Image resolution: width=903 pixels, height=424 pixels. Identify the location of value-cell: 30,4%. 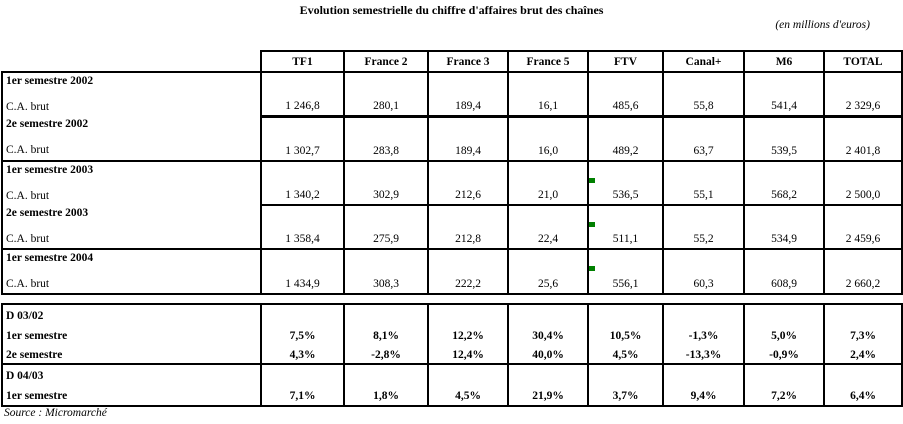
(548, 336).